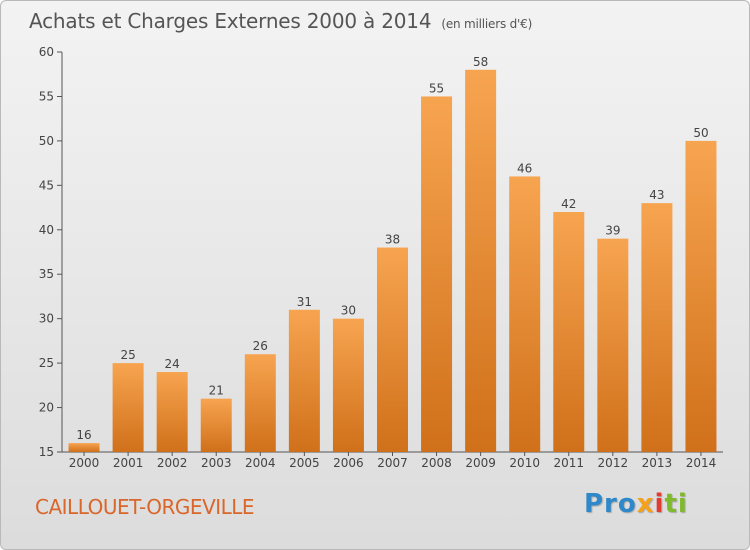 This screenshot has width=750, height=550. Describe the element at coordinates (348, 463) in the screenshot. I see `x-tick-label: 2006` at that location.